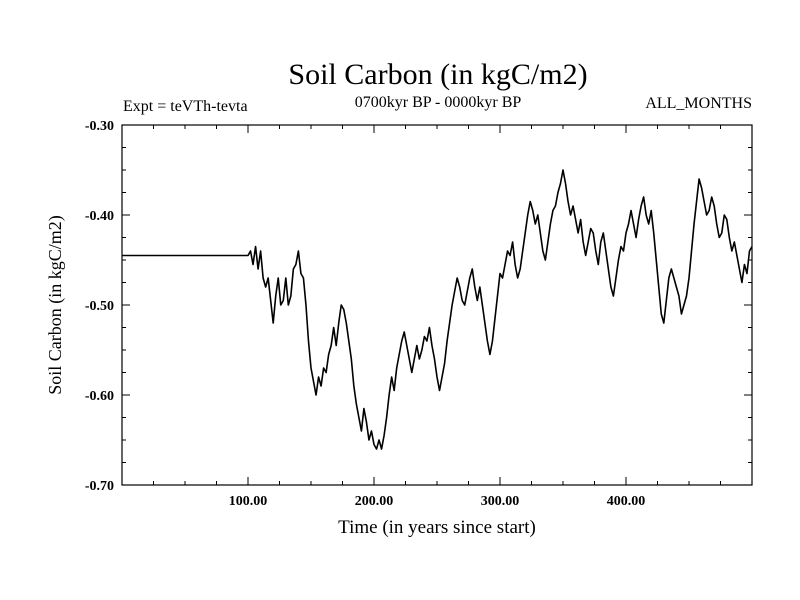  Describe the element at coordinates (626, 501) in the screenshot. I see `x-tick-label: 400.00` at that location.